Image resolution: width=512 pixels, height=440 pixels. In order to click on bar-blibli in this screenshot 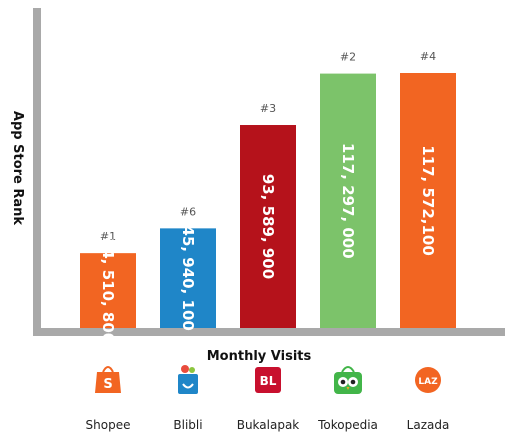, I will do `click(188, 278)`.